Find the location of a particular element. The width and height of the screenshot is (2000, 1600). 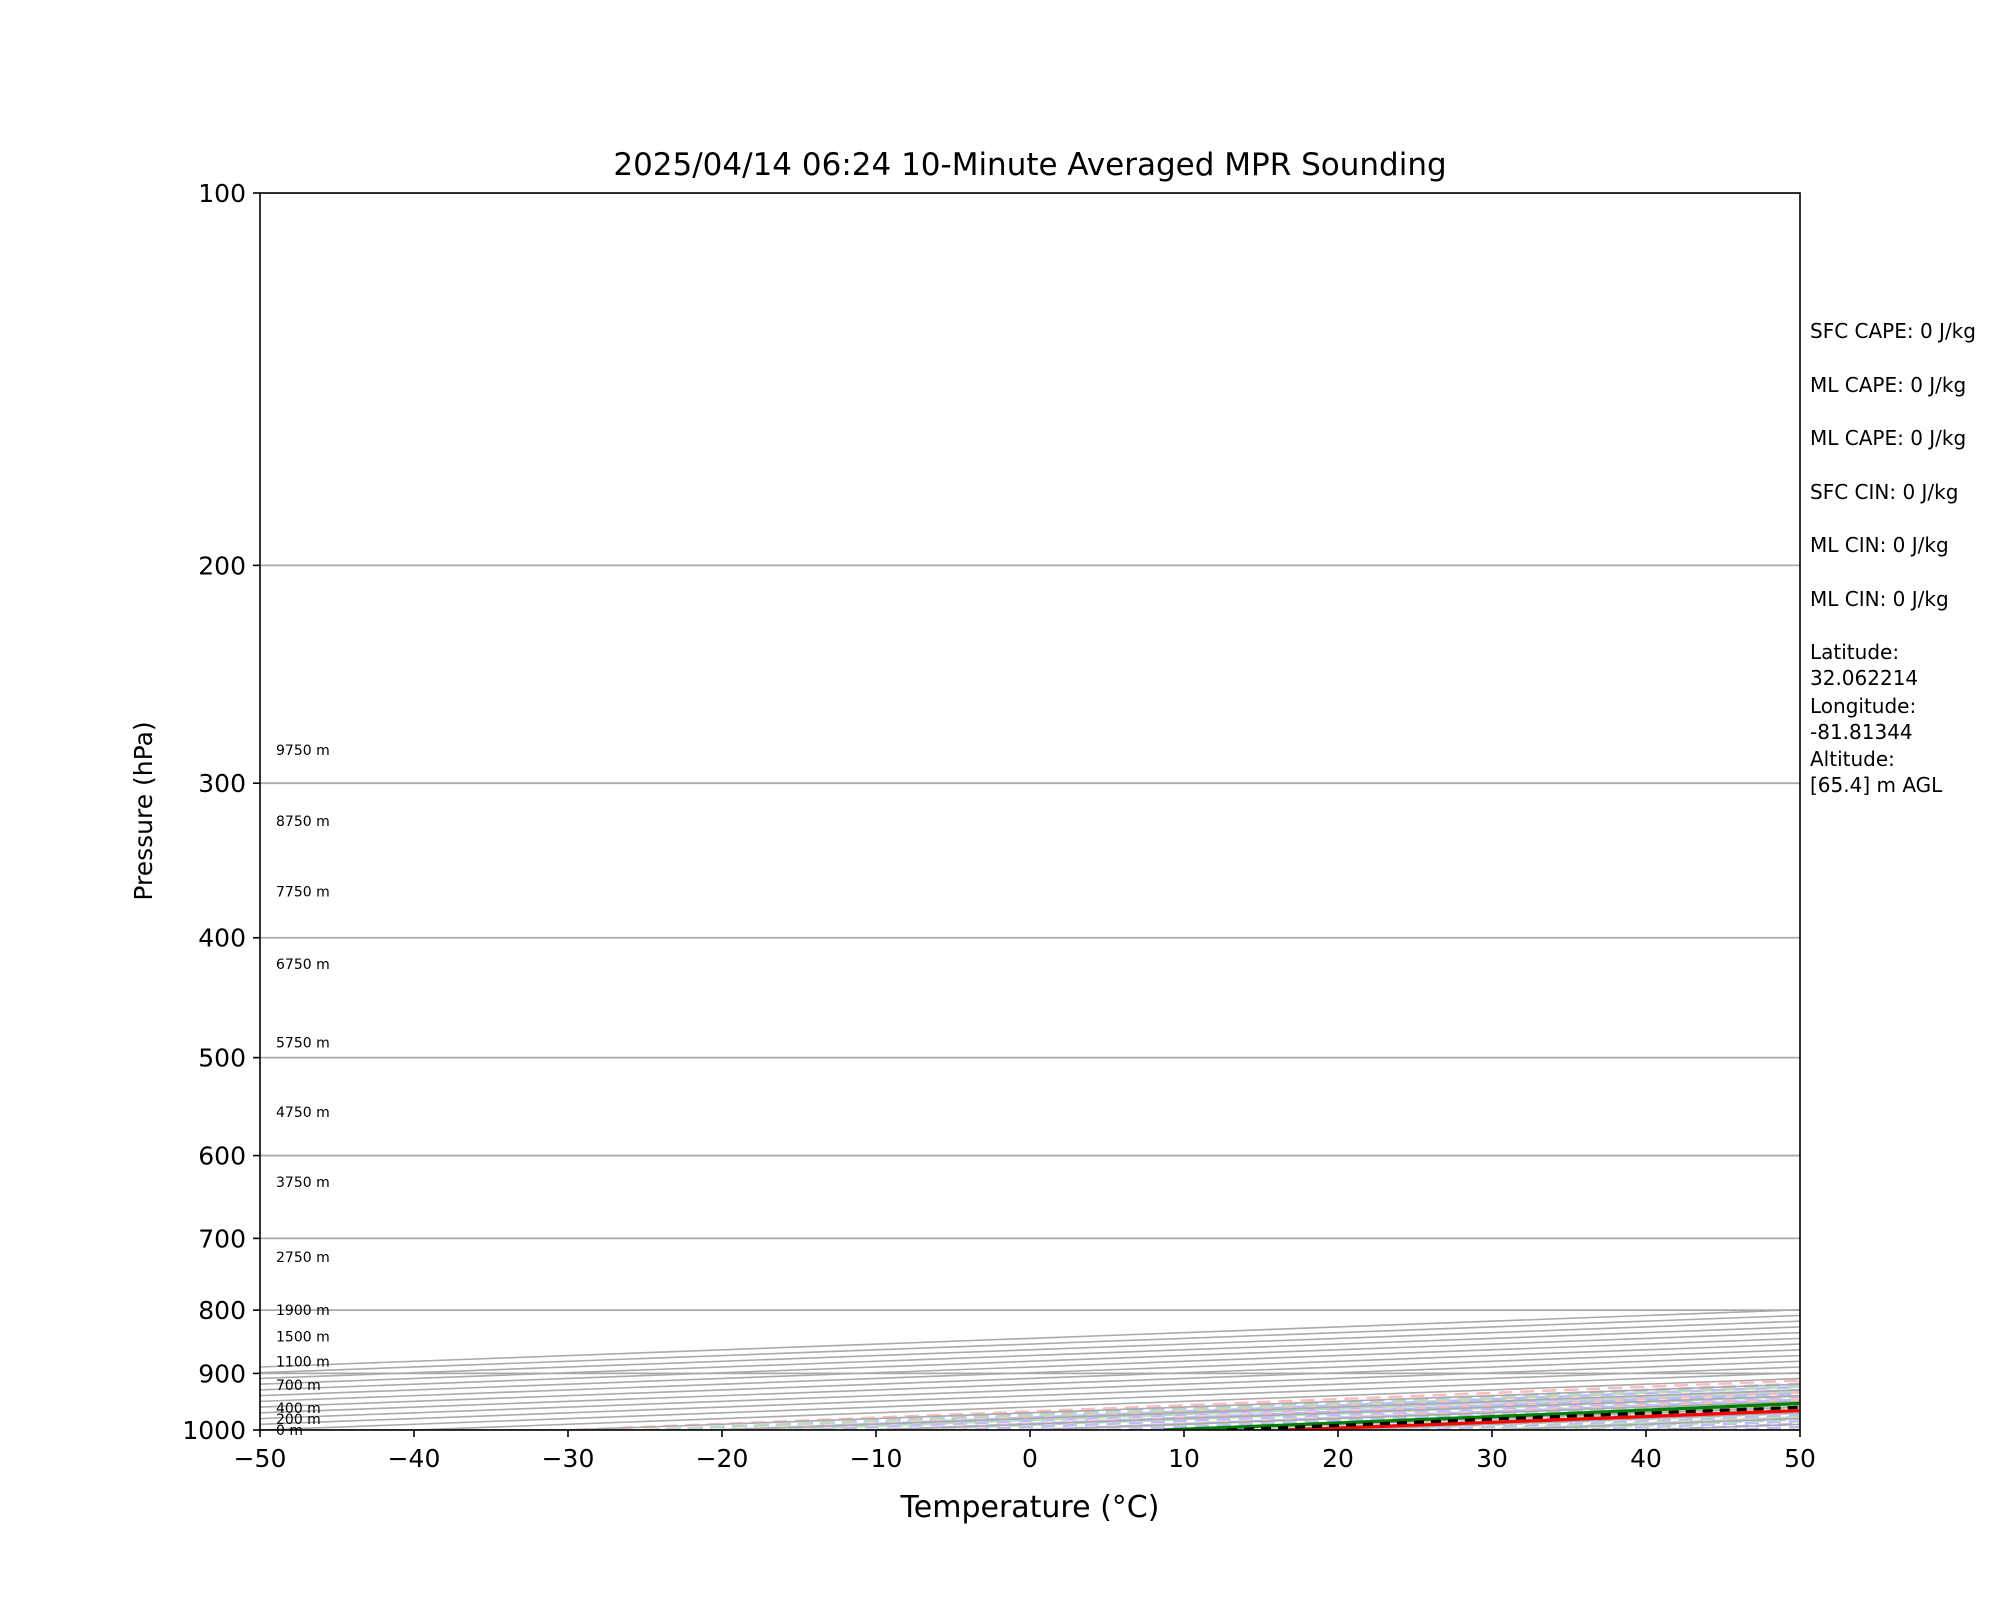

height-label: 1100 m is located at coordinates (303, 1362).